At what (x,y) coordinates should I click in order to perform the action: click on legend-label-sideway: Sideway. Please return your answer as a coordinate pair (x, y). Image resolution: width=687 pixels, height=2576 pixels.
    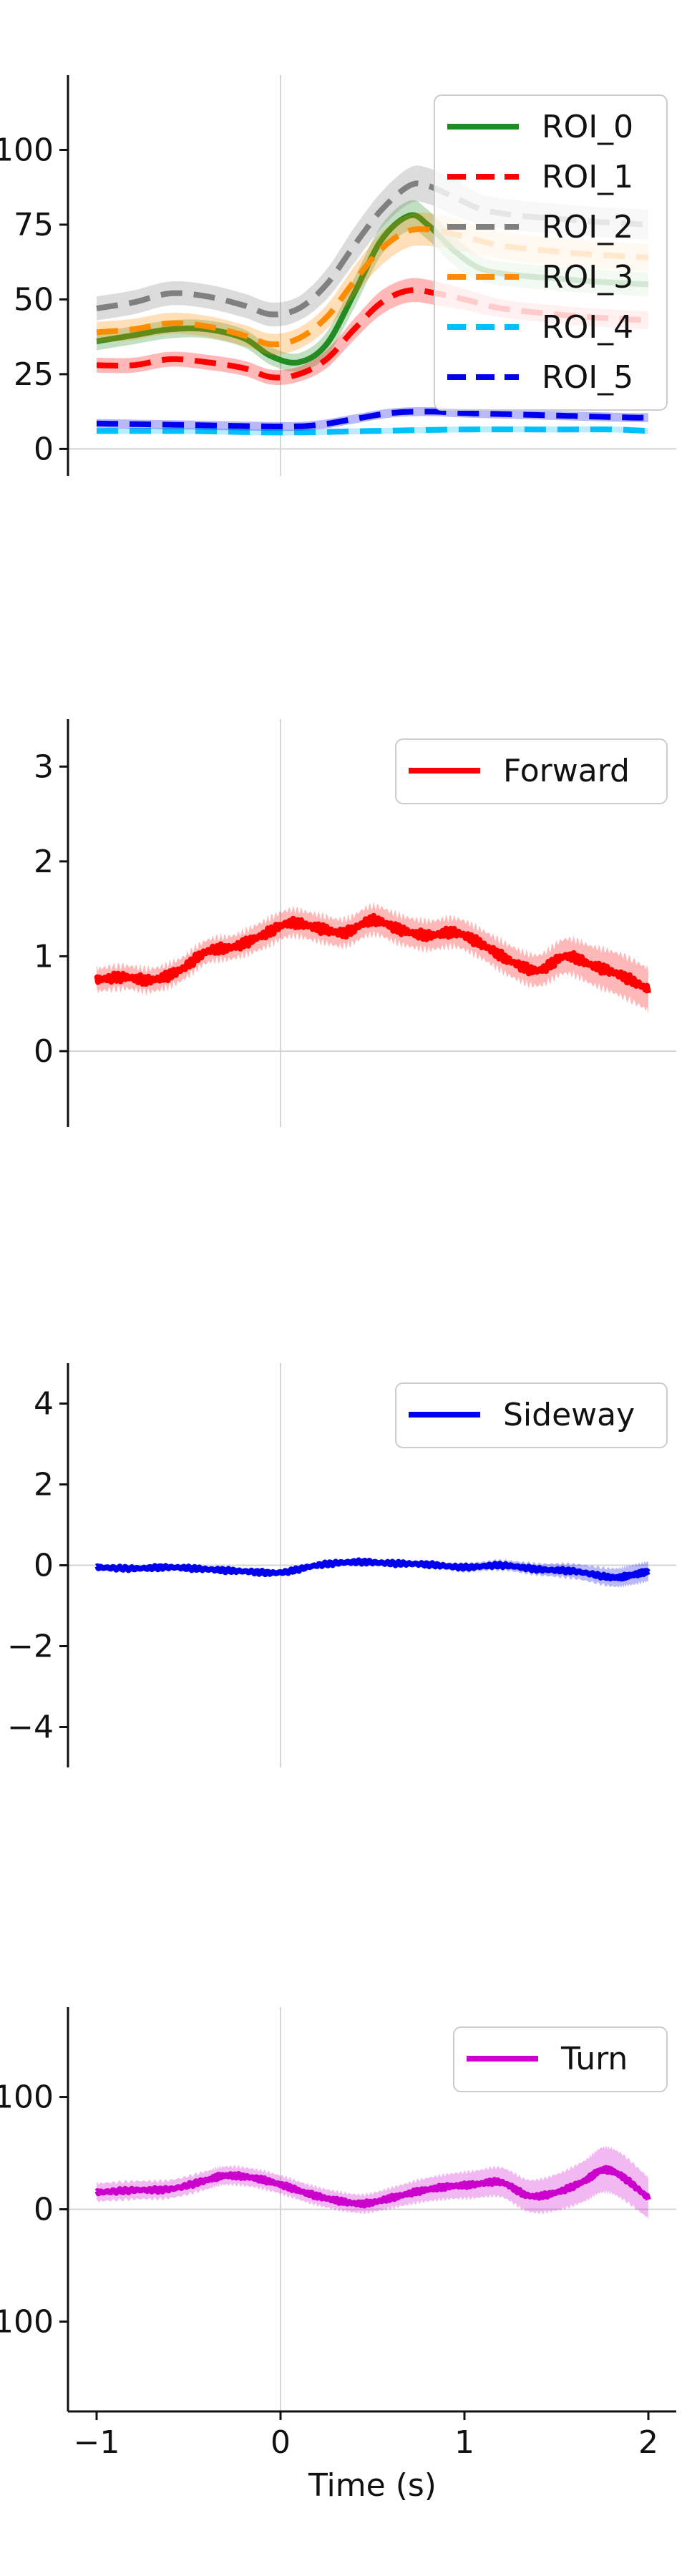
    Looking at the image, I should click on (569, 1415).